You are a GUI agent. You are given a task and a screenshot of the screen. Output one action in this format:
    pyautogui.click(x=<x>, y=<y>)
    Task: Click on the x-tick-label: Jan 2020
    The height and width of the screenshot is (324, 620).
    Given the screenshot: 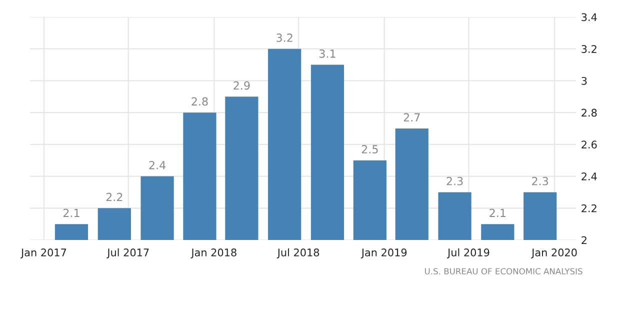 What is the action you would take?
    pyautogui.click(x=554, y=253)
    